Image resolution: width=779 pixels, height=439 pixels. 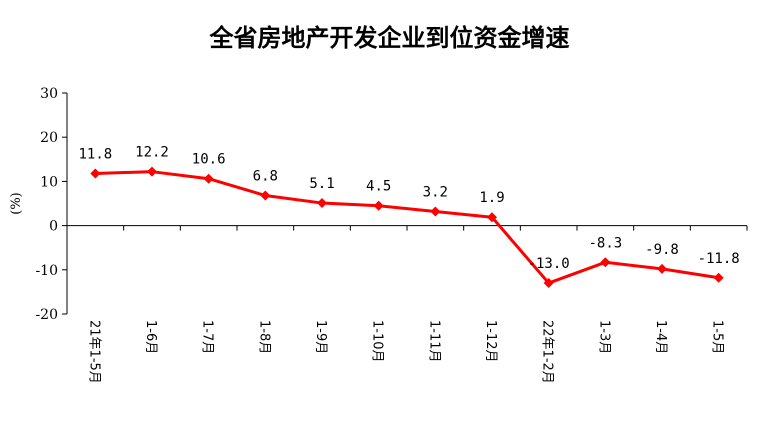 I want to click on data-label: 1.9, so click(x=491, y=198).